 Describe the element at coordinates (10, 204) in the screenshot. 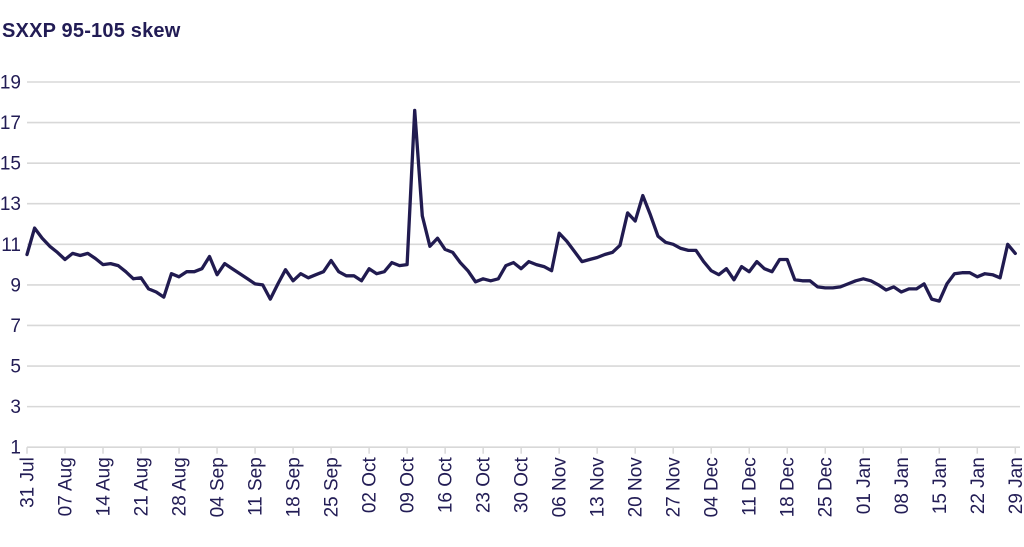

I see `y-tick-label: 13` at that location.